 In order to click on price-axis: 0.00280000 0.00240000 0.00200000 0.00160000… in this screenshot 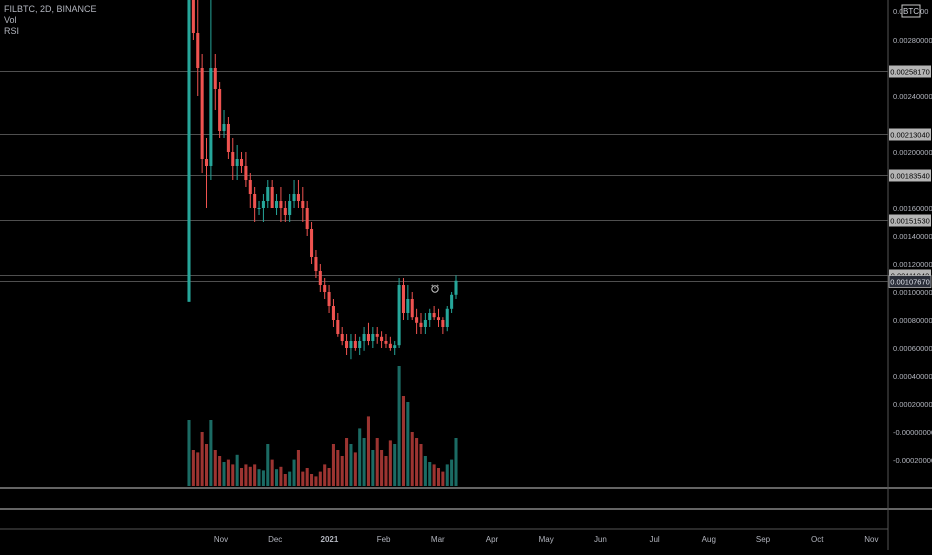, I will do `click(909, 275)`.